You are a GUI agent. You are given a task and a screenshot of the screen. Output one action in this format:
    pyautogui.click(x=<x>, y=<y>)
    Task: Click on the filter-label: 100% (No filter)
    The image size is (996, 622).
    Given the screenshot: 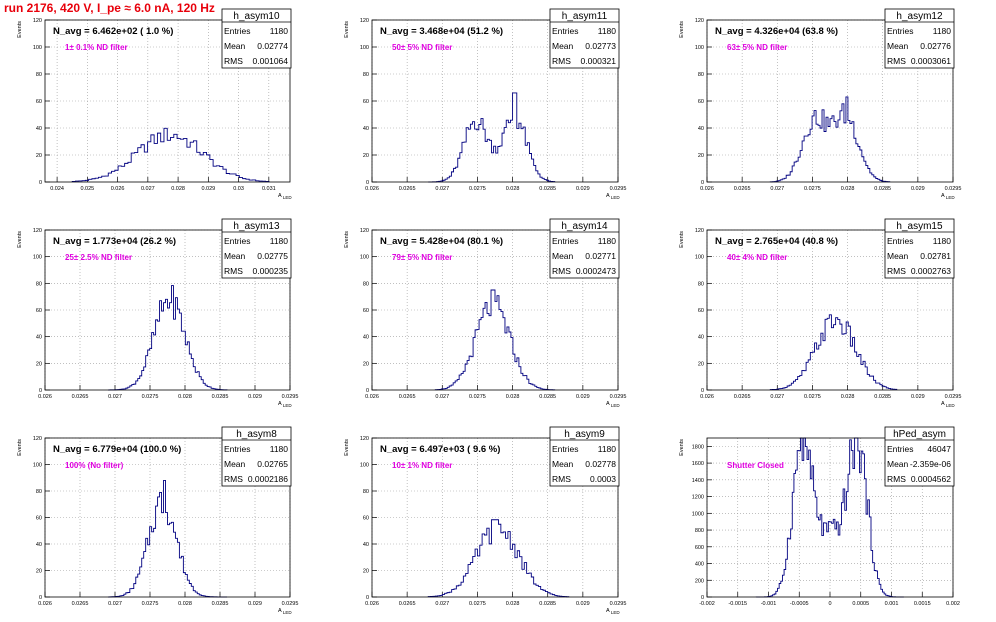 What is the action you would take?
    pyautogui.click(x=94, y=465)
    